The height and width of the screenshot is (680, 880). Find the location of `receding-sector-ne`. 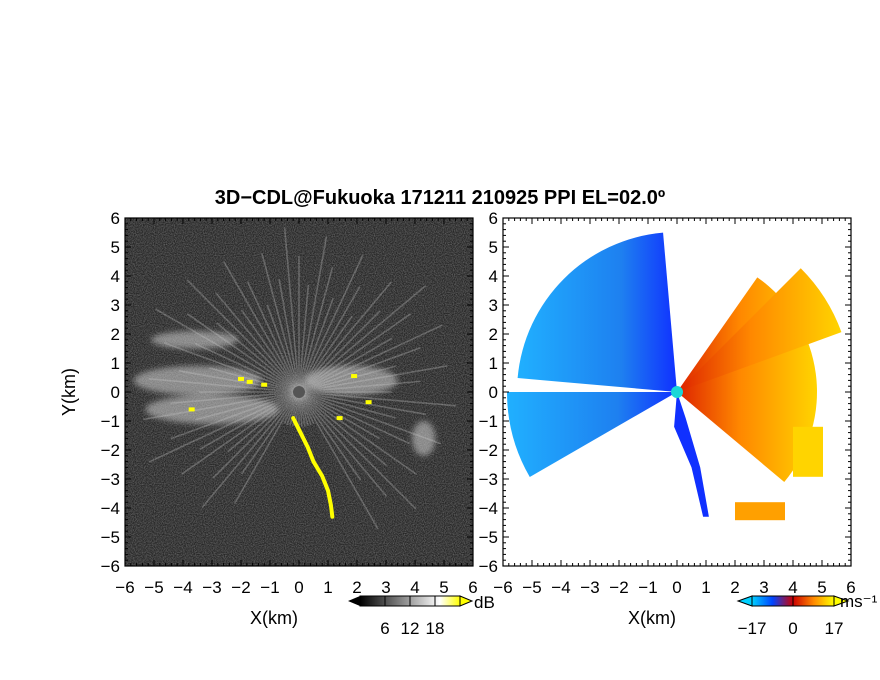

receding-sector-ne is located at coordinates (759, 330).